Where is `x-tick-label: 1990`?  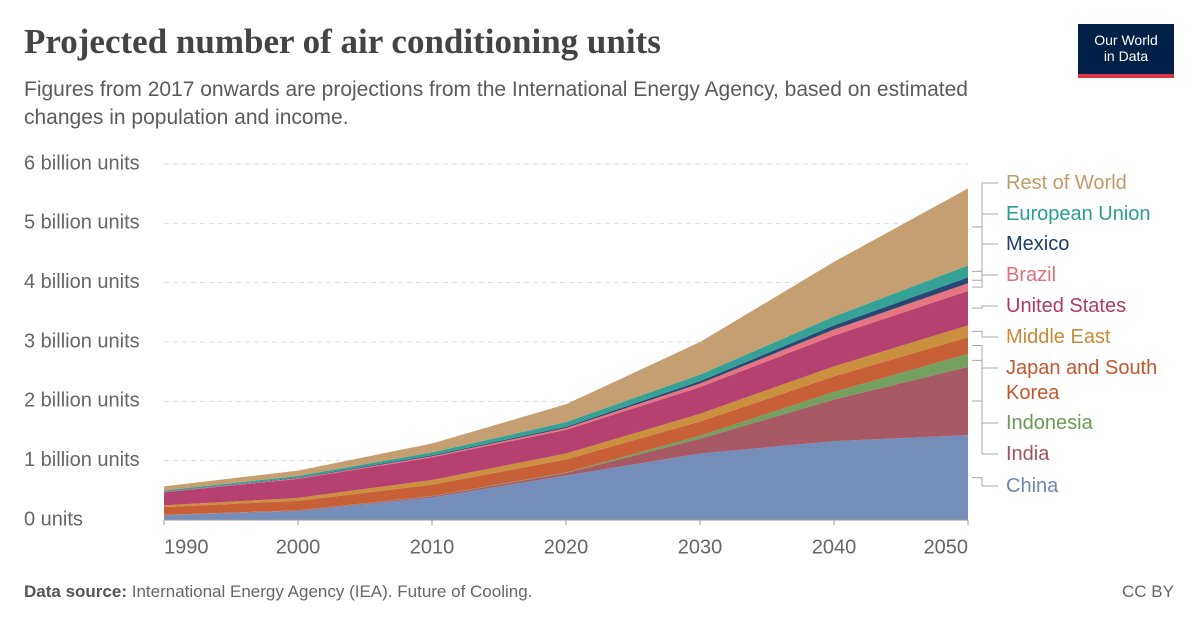 x-tick-label: 1990 is located at coordinates (186, 547).